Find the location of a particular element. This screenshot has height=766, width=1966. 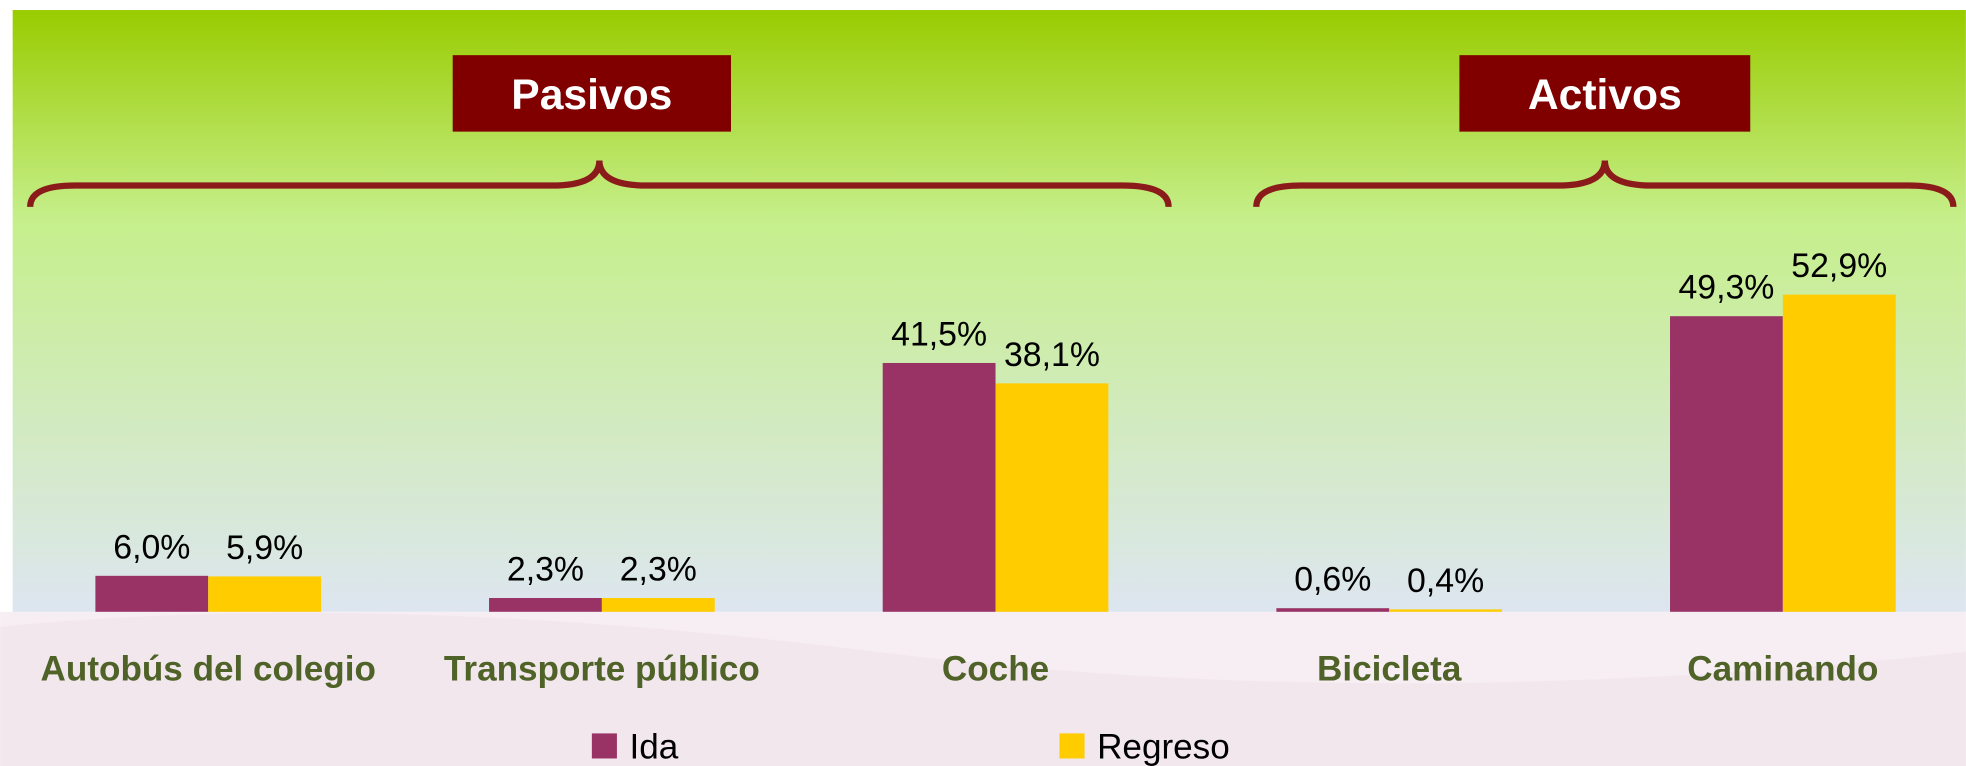

group-label: Pasivos is located at coordinates (591, 95).